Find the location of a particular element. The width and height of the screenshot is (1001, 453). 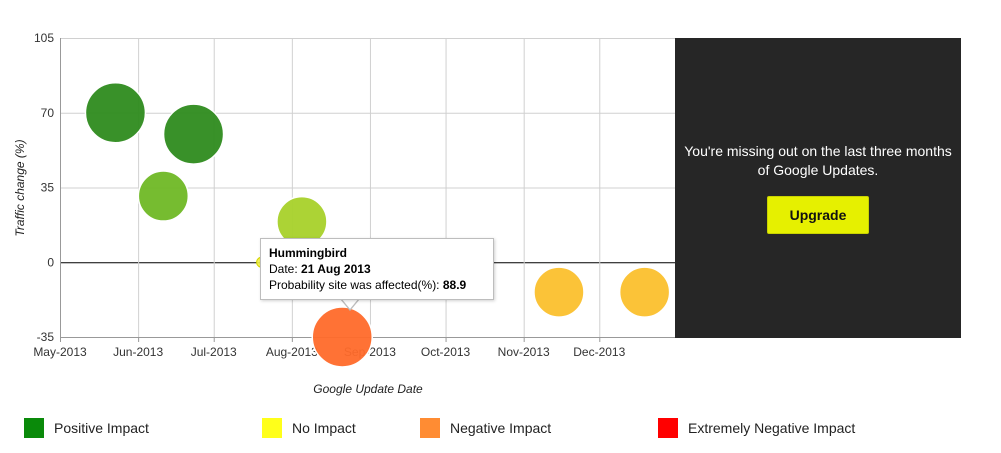

x-tick-label: Oct-2013 is located at coordinates (446, 352).